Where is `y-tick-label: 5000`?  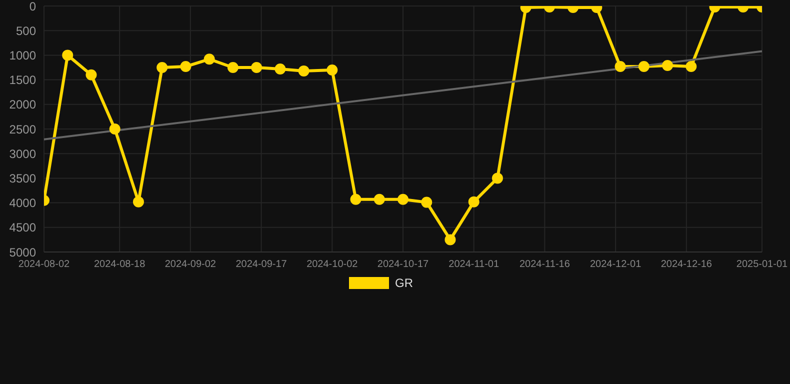 y-tick-label: 5000 is located at coordinates (22, 252).